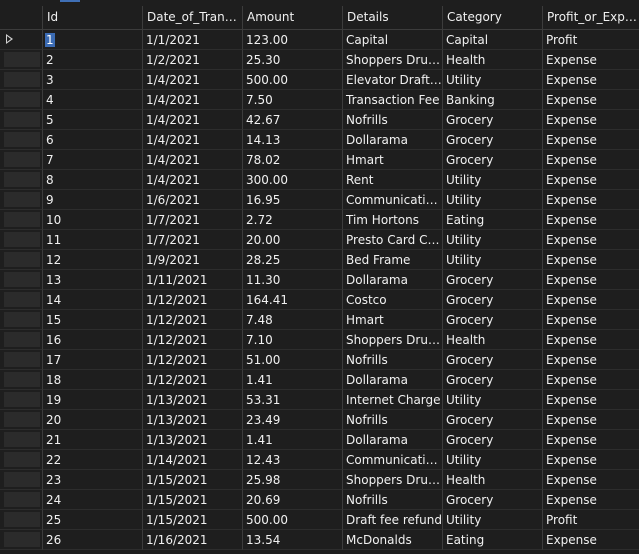 This screenshot has width=639, height=554. Describe the element at coordinates (293, 400) in the screenshot. I see `cell-amount: 53.31` at that location.